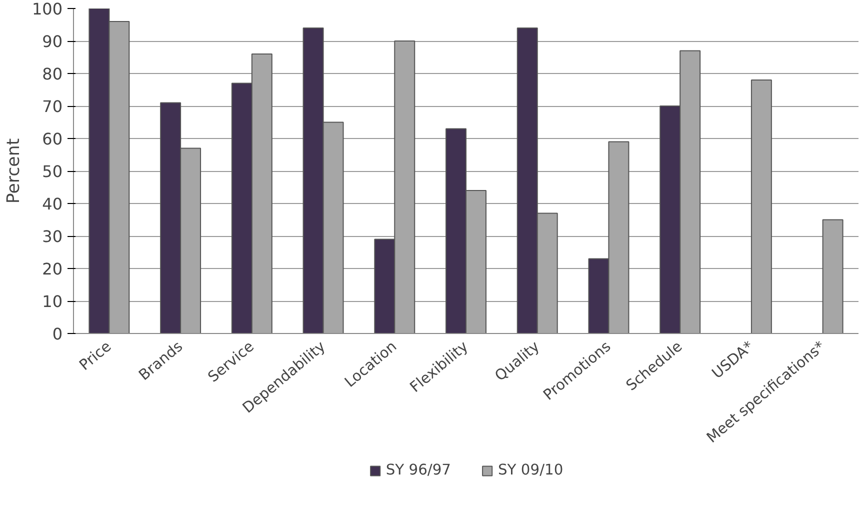 The height and width of the screenshot is (527, 864). Describe the element at coordinates (52, 106) in the screenshot. I see `y-tick-label: 70` at that location.